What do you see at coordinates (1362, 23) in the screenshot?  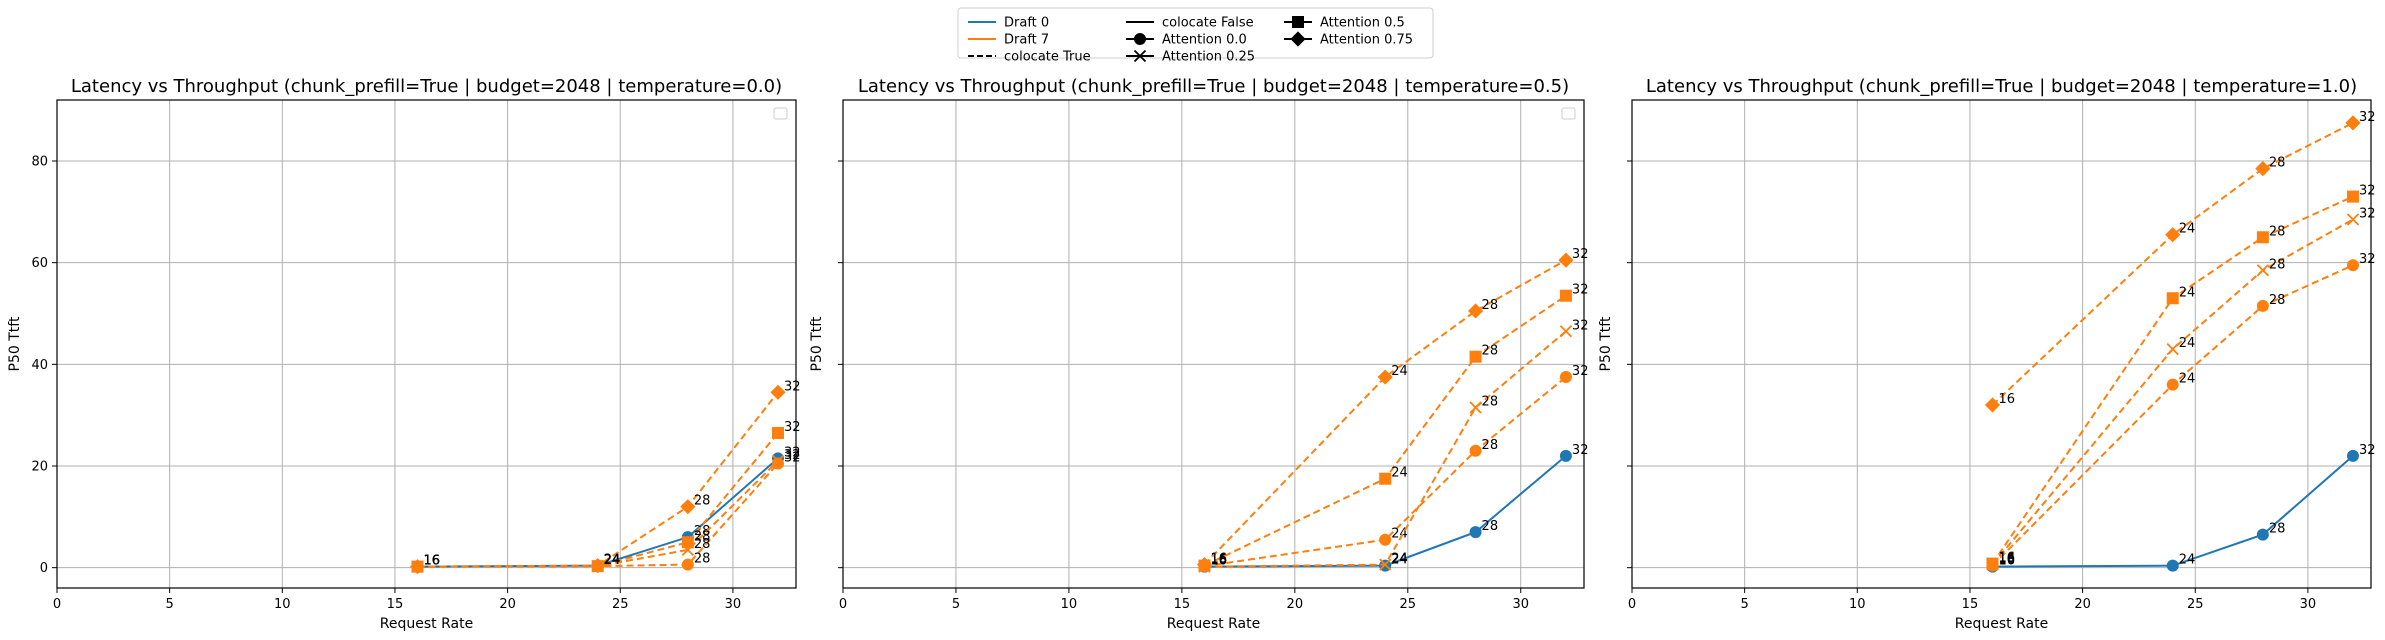 I see `legend-label: Attention 0.5` at bounding box center [1362, 23].